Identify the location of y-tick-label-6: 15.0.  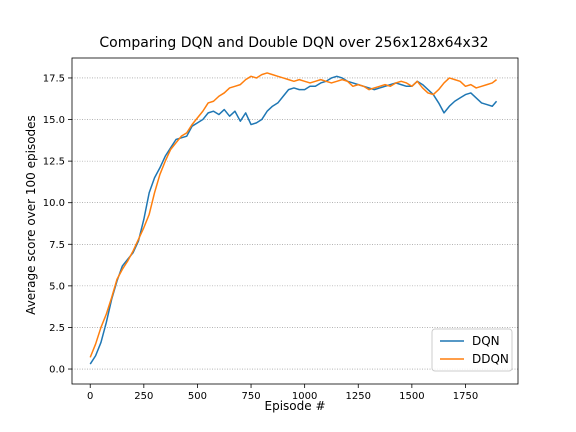
(54, 120).